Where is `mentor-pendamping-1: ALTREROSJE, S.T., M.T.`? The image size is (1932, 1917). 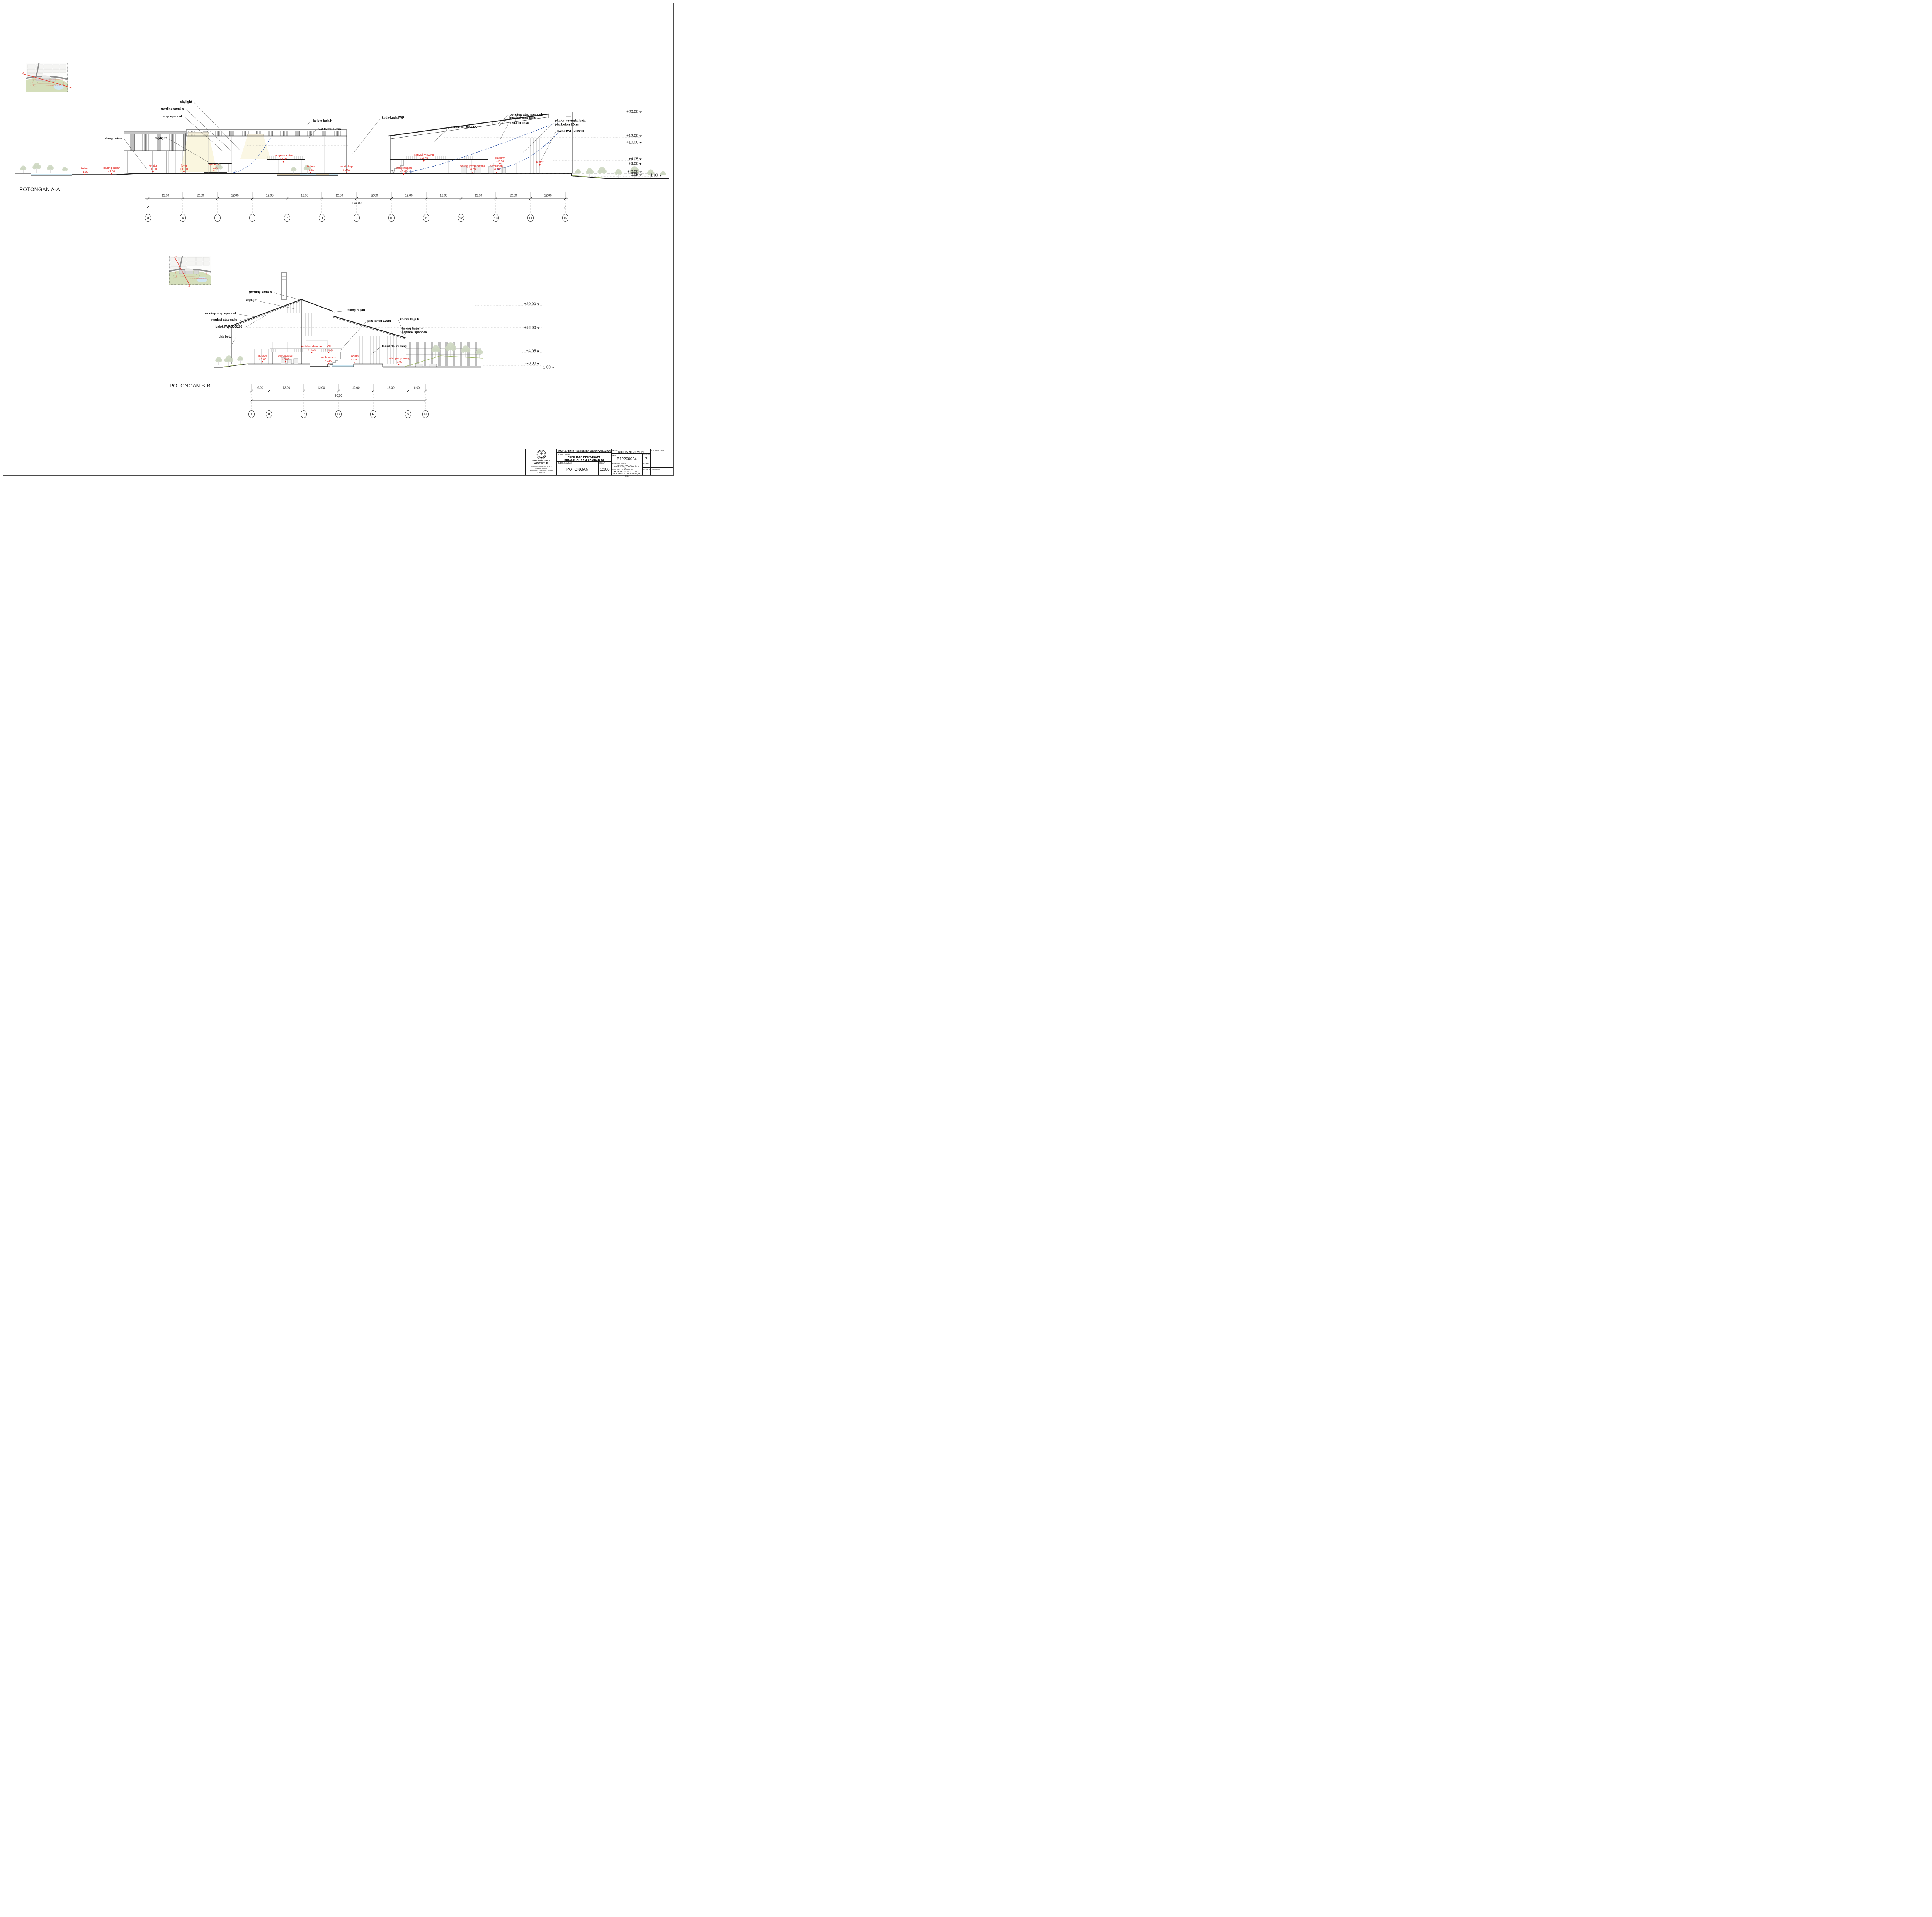
mentor-pendamping-1: ALTREROSJE, S.T., M.T. is located at coordinates (627, 472).